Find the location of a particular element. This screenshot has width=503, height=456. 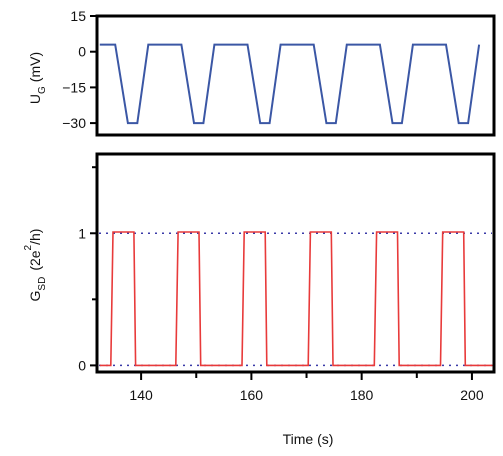

x-tick-label: 180 is located at coordinates (362, 395).